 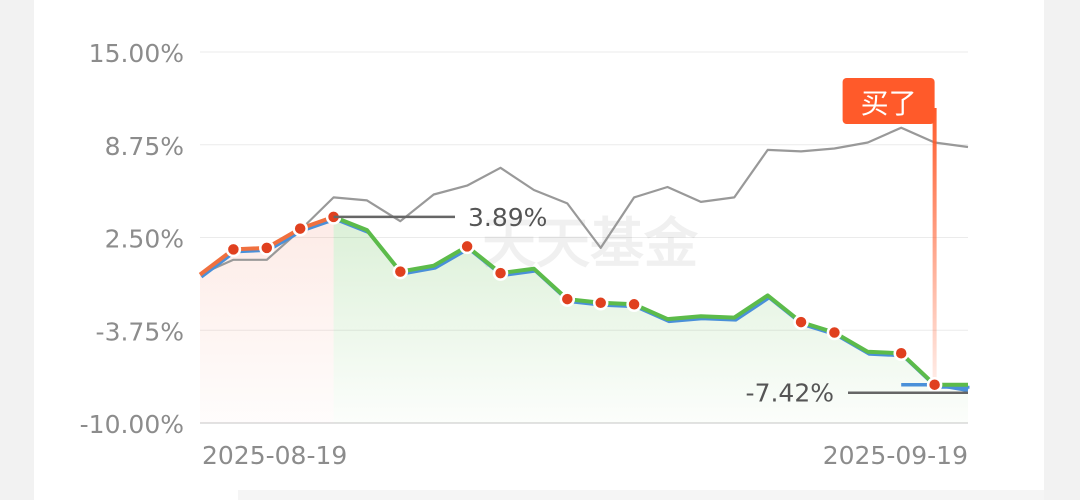 I want to click on callout-label: 3.89%, so click(x=507, y=217).